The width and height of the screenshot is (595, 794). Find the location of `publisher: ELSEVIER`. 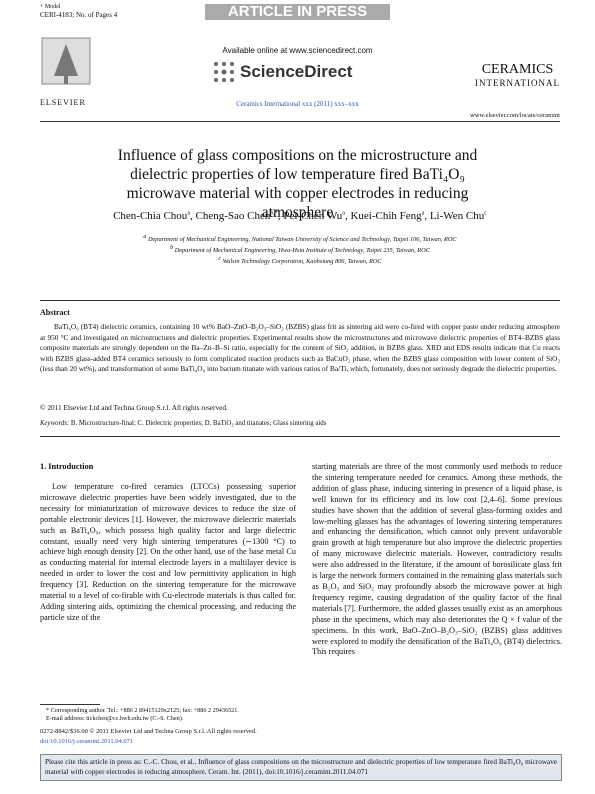

publisher: ELSEVIER is located at coordinates (63, 102).